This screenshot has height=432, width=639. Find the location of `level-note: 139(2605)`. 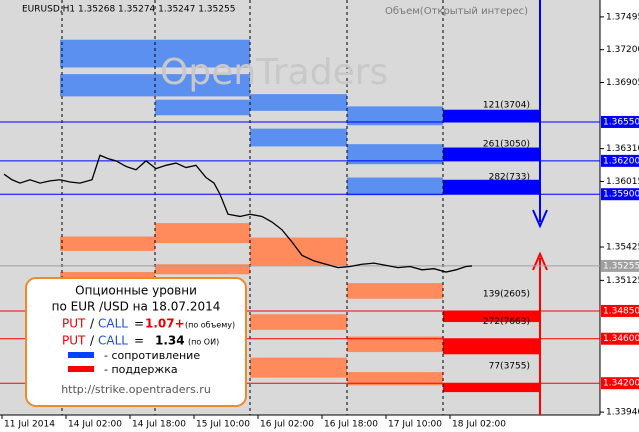

level-note: 139(2605) is located at coordinates (506, 294).